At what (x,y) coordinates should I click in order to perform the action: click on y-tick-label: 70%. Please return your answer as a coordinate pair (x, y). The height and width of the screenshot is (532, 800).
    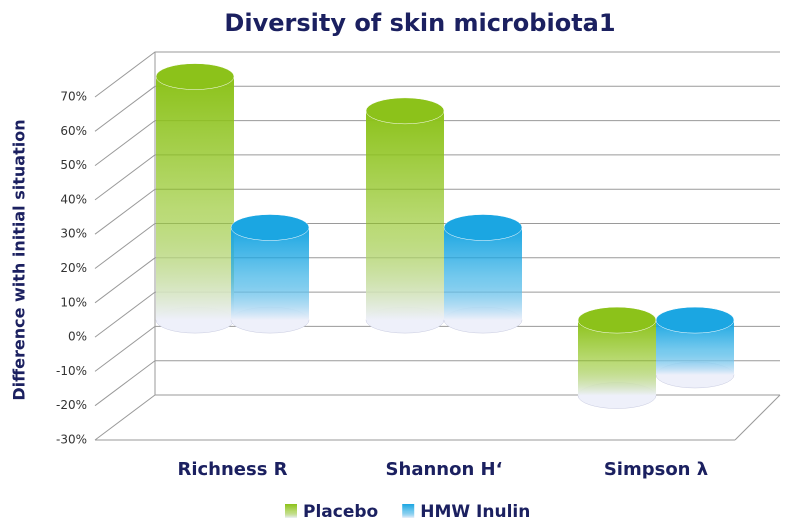
    Looking at the image, I should click on (73, 97).